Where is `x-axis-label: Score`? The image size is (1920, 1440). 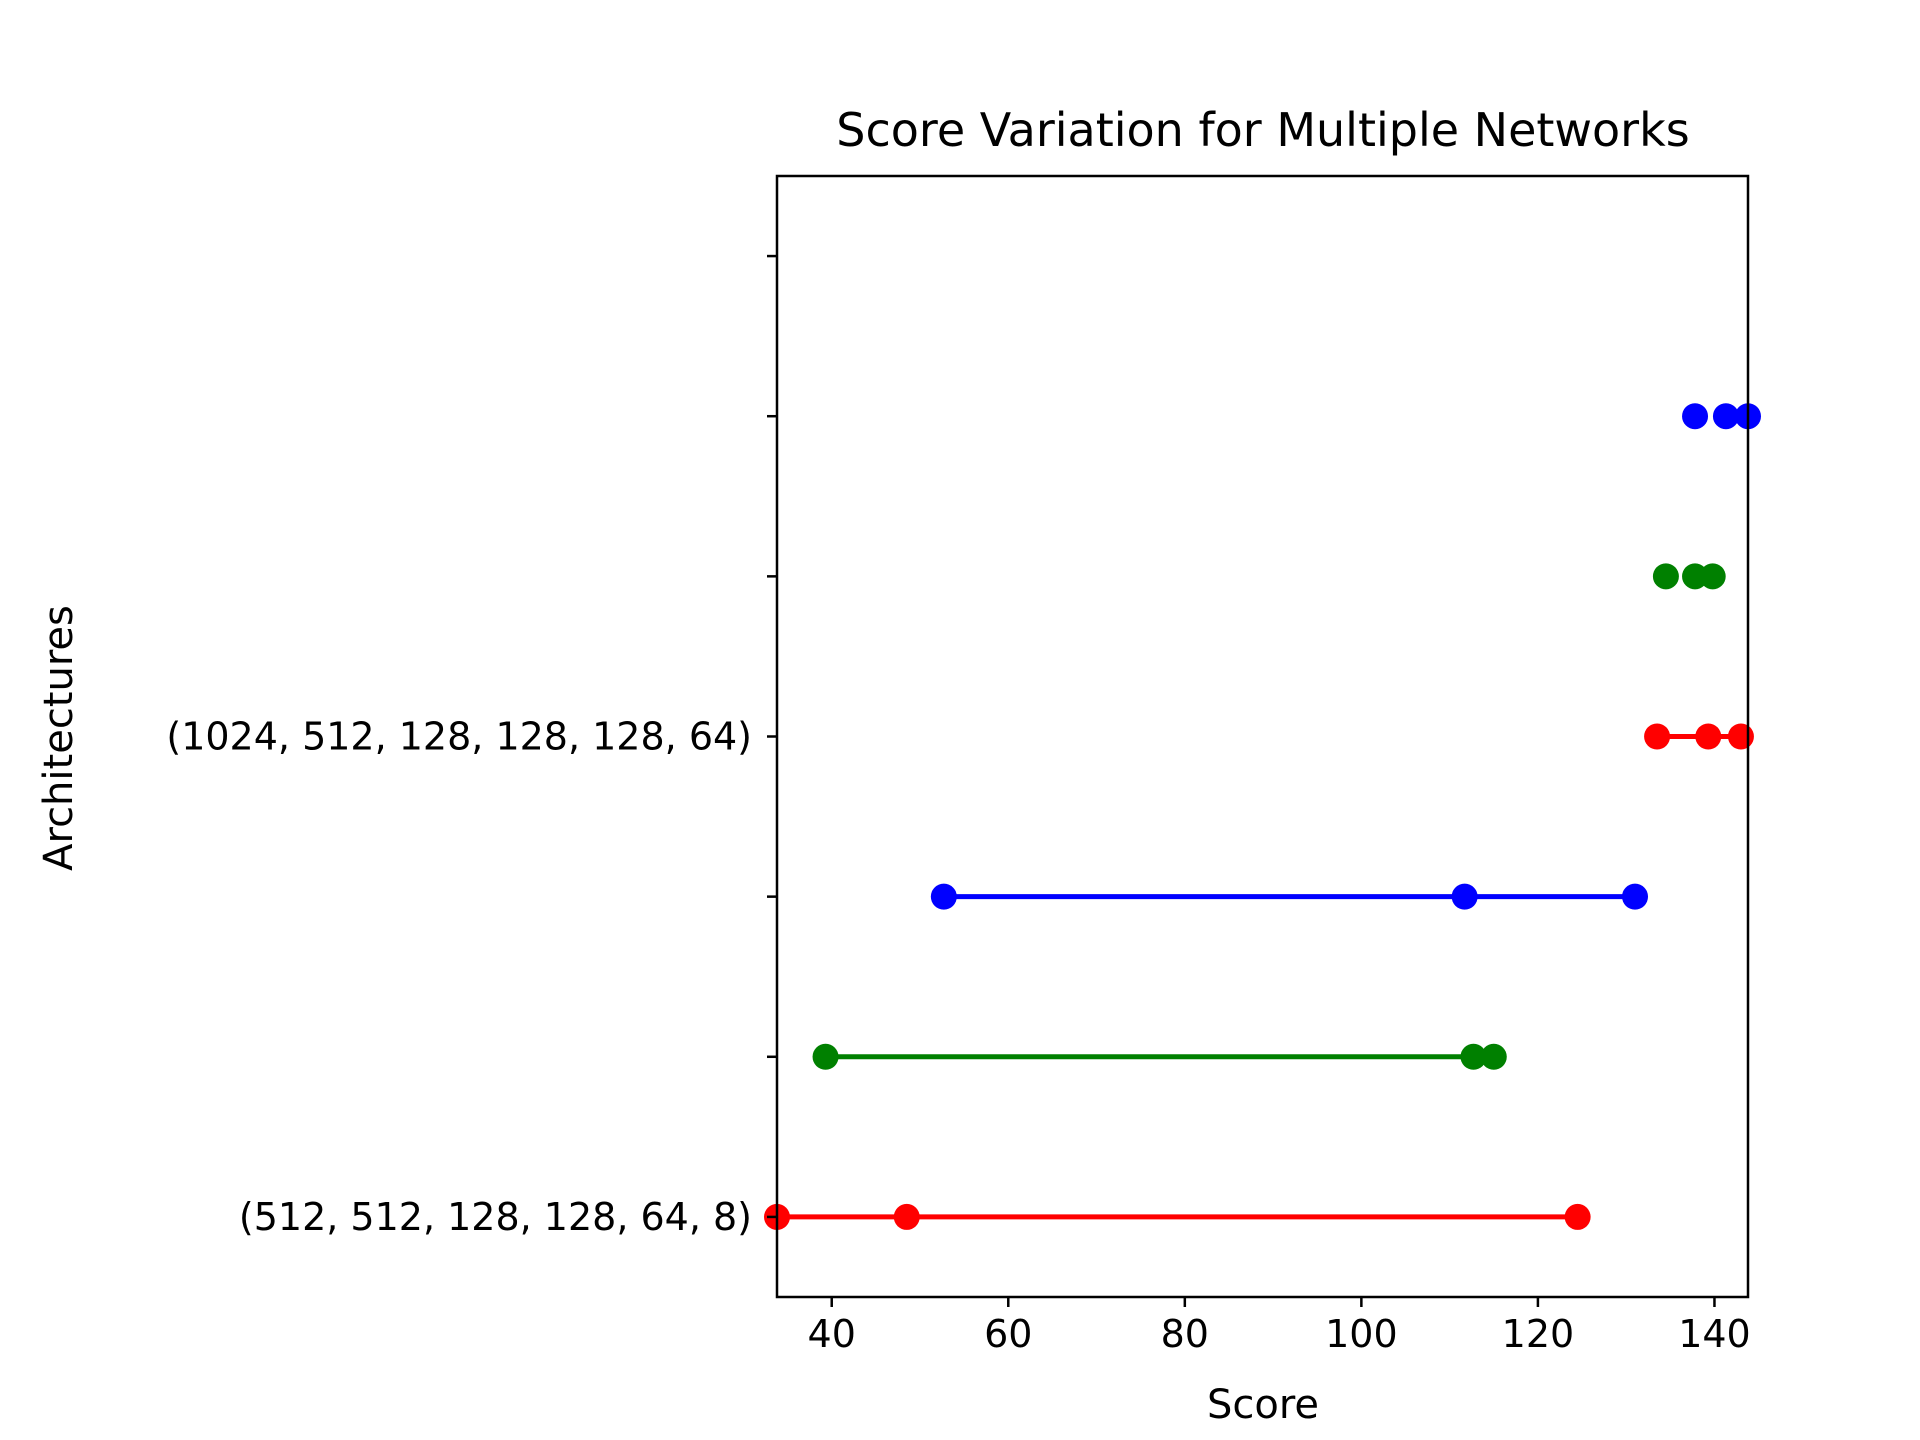 x-axis-label: Score is located at coordinates (1263, 1405).